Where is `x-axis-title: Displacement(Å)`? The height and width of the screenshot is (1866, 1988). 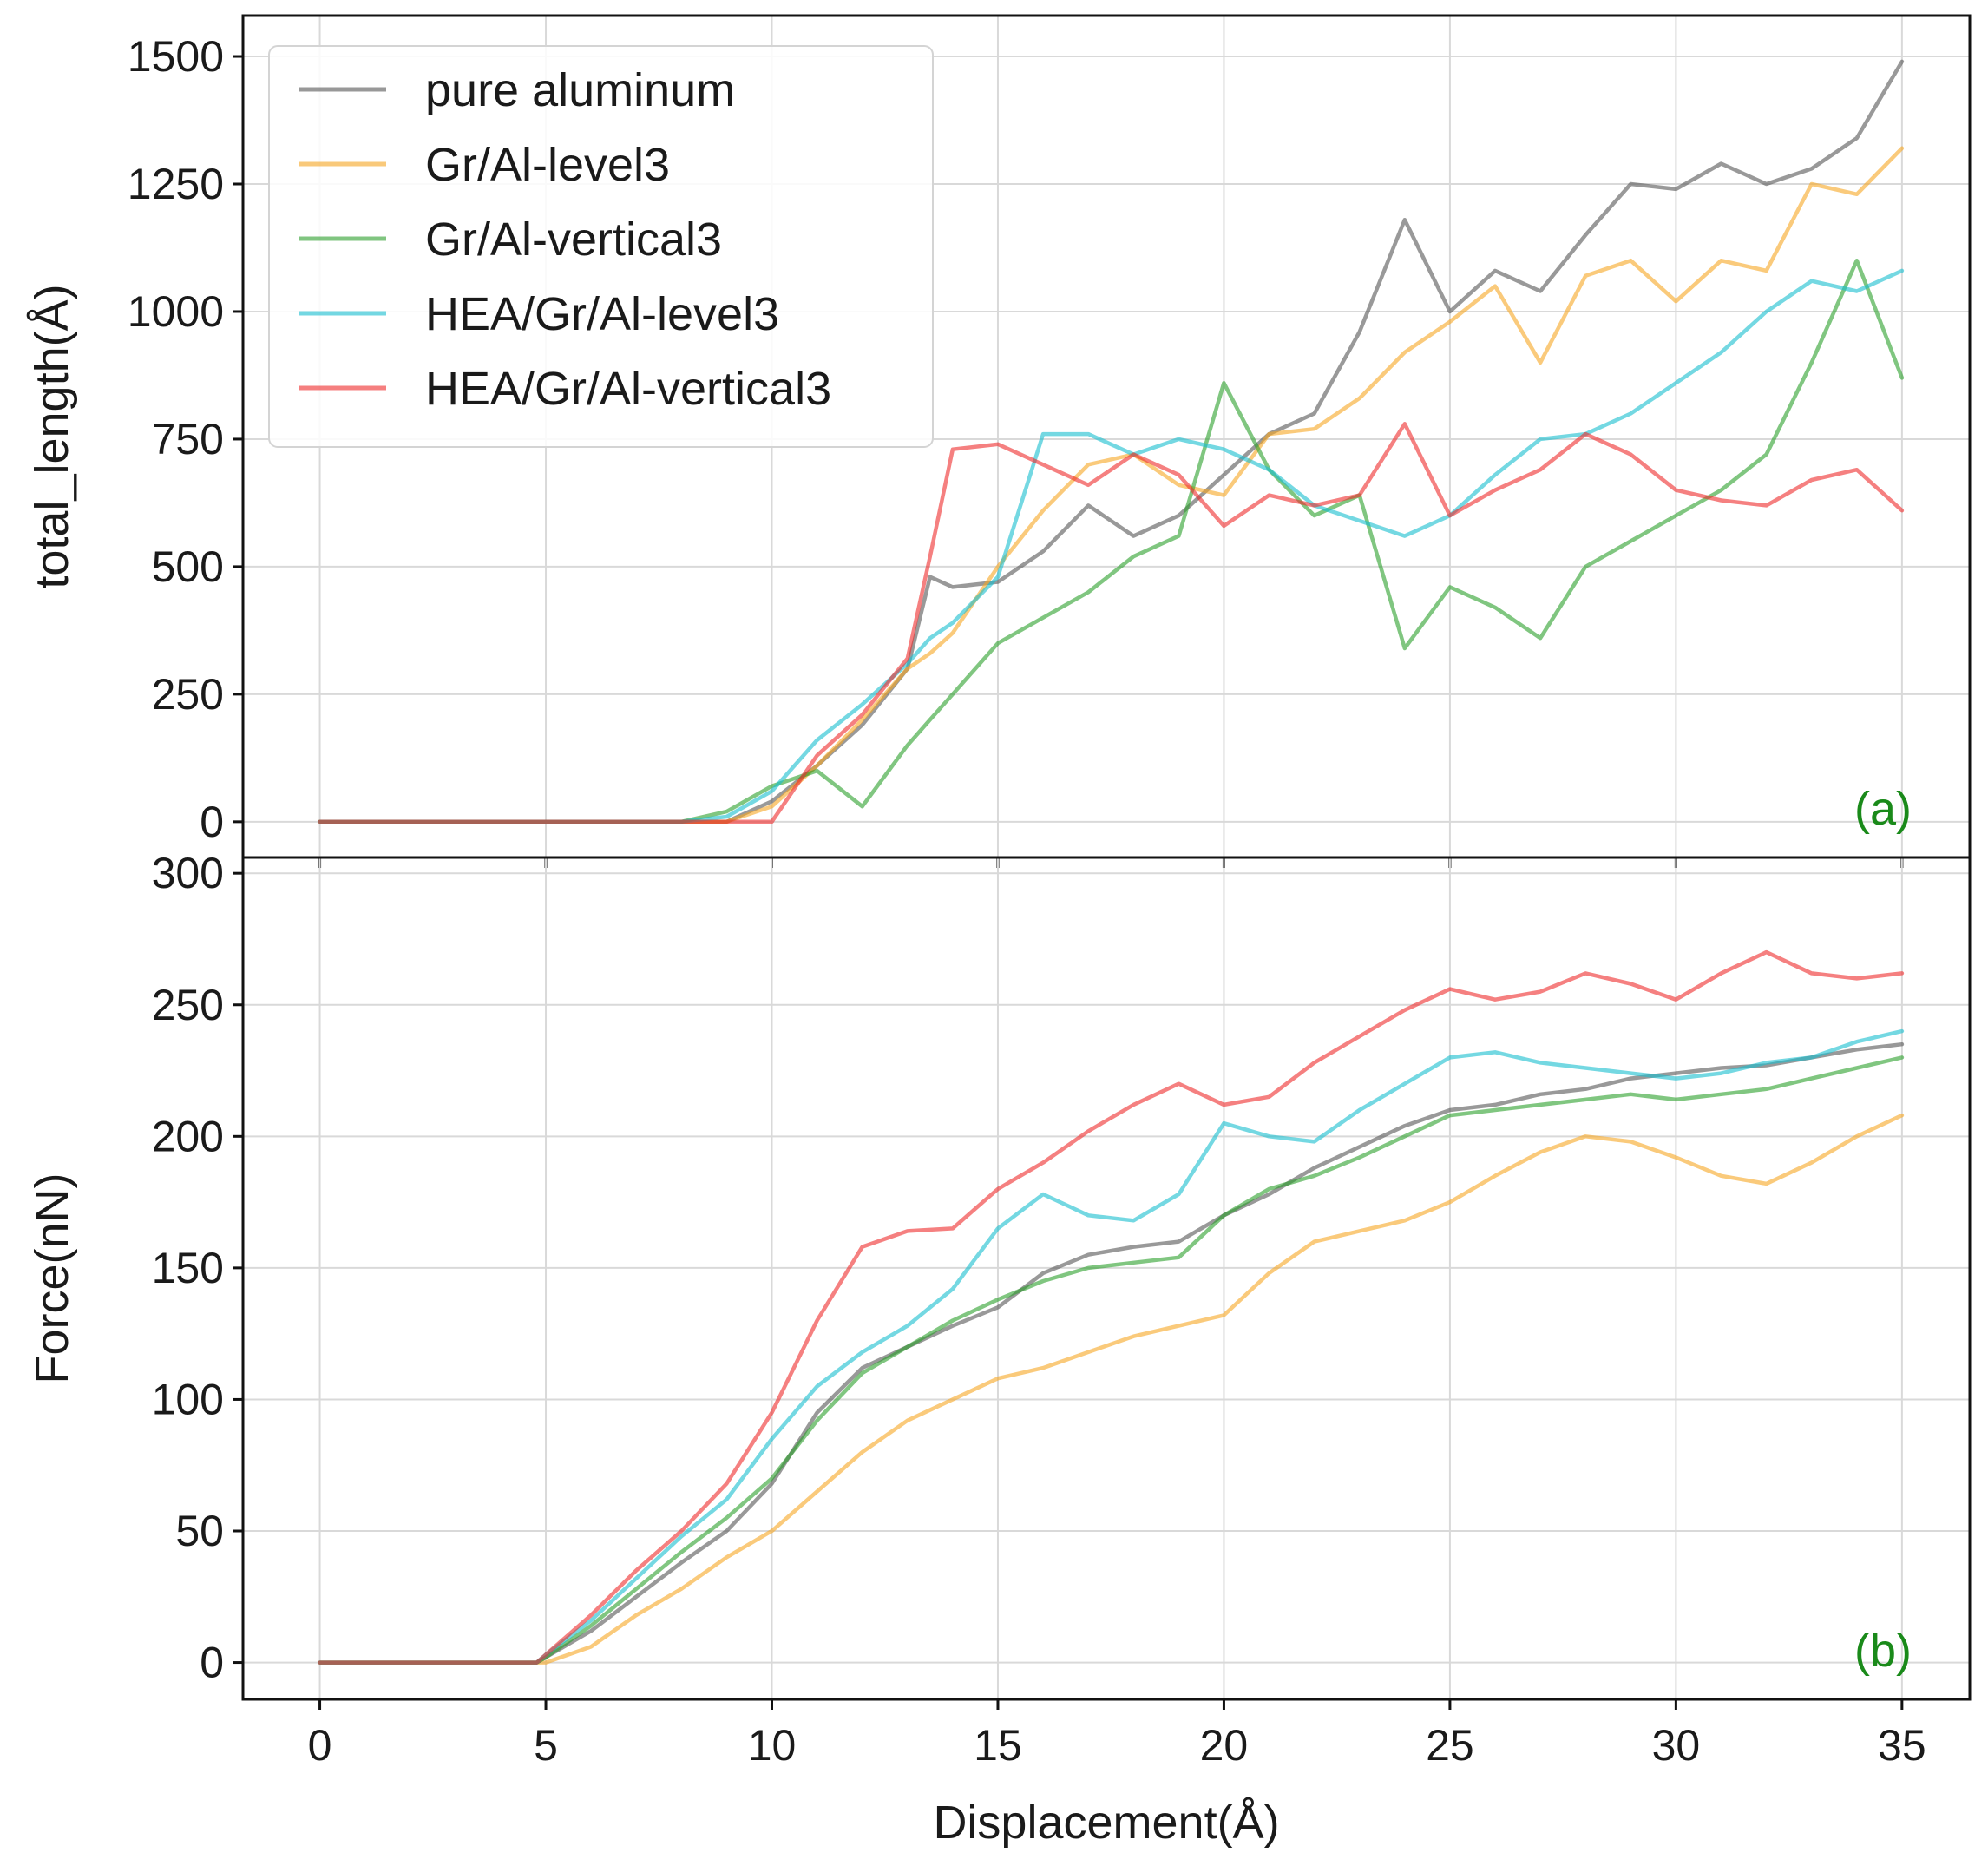
x-axis-title: Displacement(Å) is located at coordinates (1106, 1823).